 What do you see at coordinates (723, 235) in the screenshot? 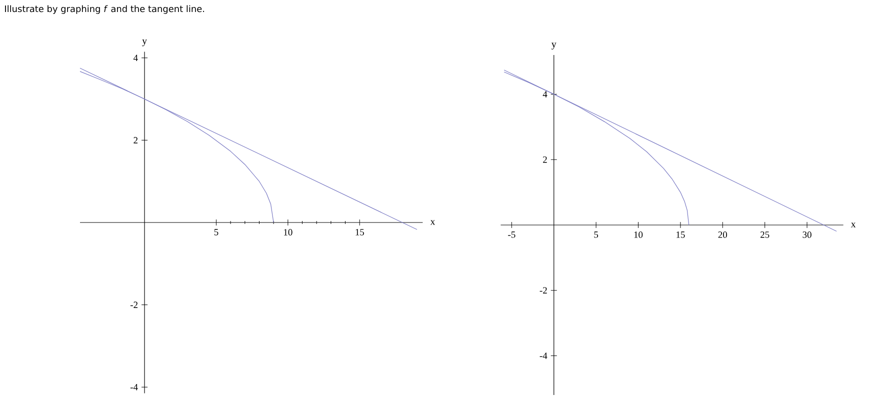
I see `x-tick-label: 20` at bounding box center [723, 235].